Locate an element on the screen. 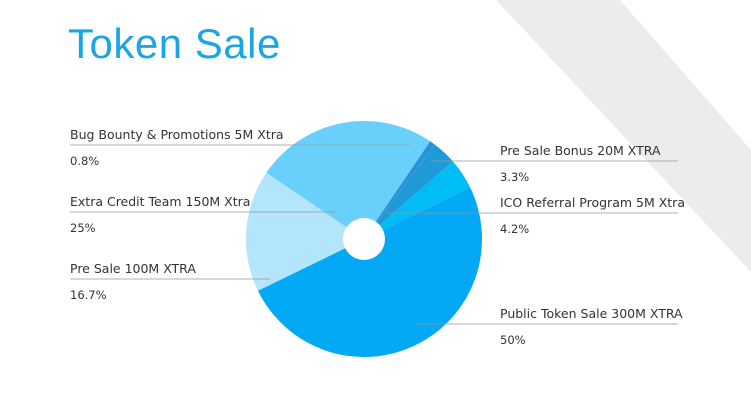 The height and width of the screenshot is (412, 751). slice-label-3: Extra Credit Team 150M Xtra is located at coordinates (160, 201).